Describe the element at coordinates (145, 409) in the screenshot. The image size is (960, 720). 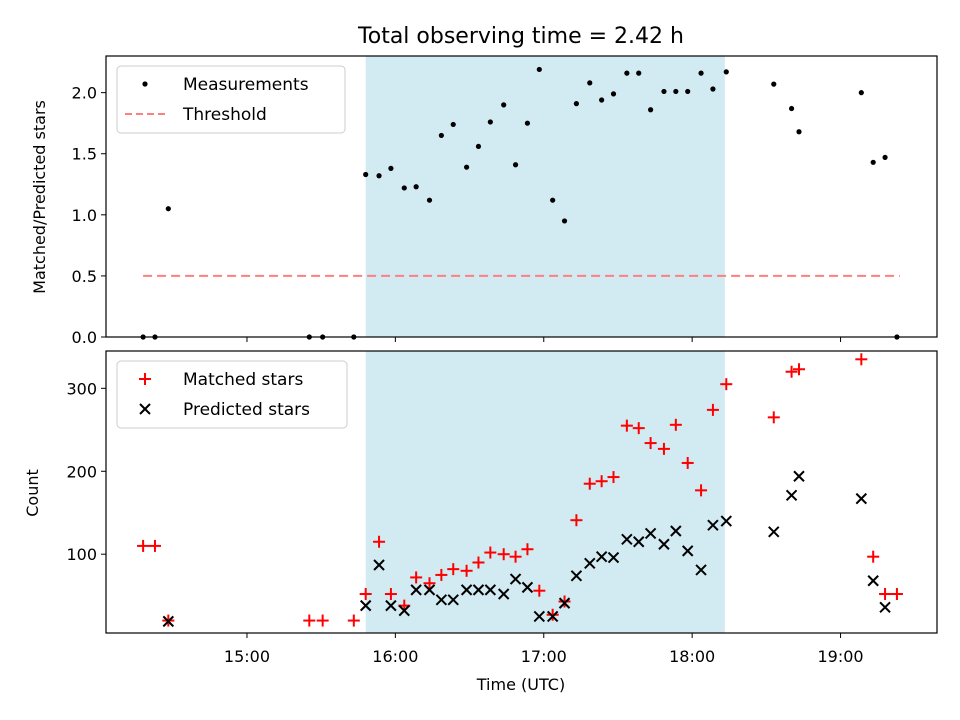
I see `legend-predicted-marker` at that location.